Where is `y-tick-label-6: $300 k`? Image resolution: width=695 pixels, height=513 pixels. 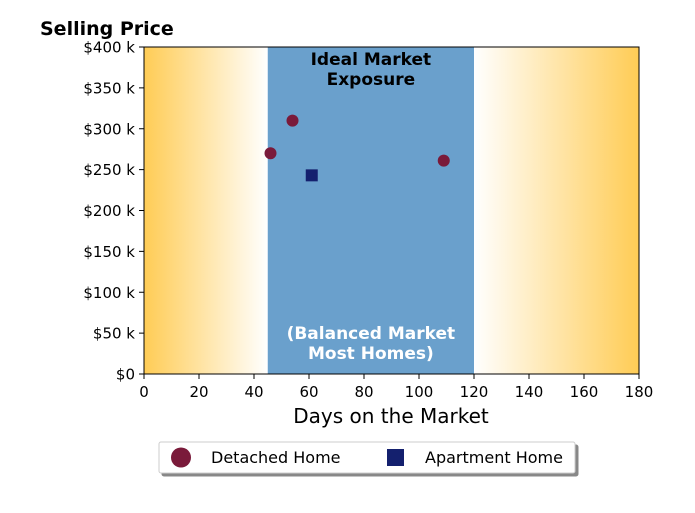
y-tick-label-6: $300 k is located at coordinates (109, 129).